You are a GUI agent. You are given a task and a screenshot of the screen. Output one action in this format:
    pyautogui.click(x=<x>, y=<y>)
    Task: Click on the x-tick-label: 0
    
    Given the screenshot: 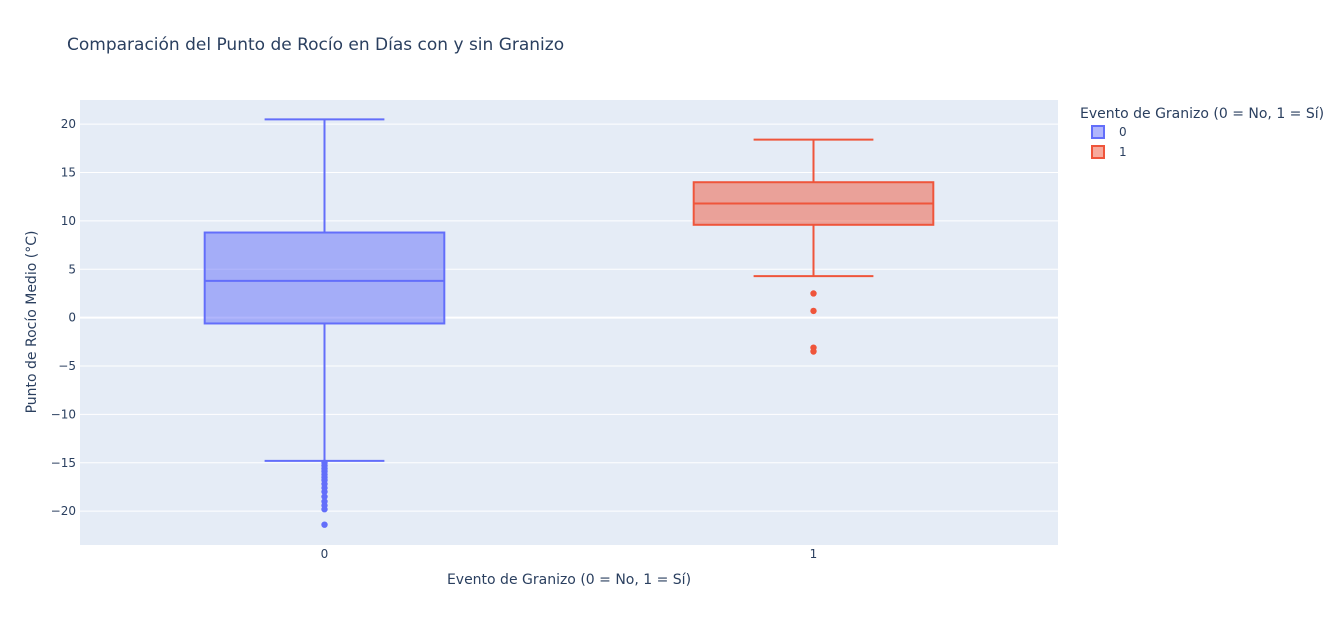 What is the action you would take?
    pyautogui.click(x=325, y=554)
    